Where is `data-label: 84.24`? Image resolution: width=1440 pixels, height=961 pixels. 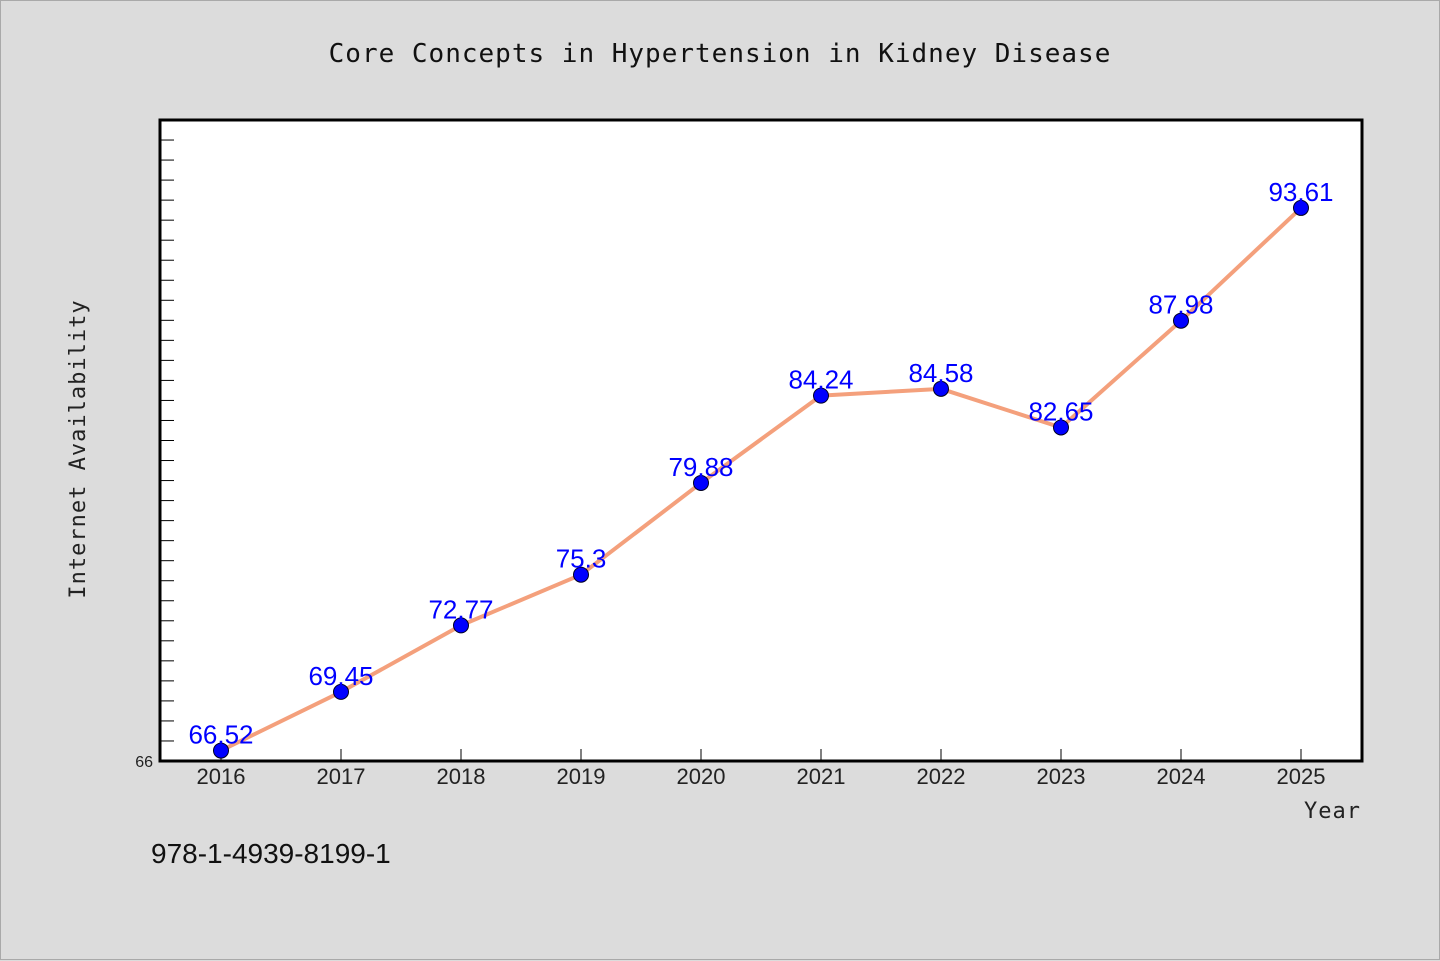 data-label: 84.24 is located at coordinates (820, 380).